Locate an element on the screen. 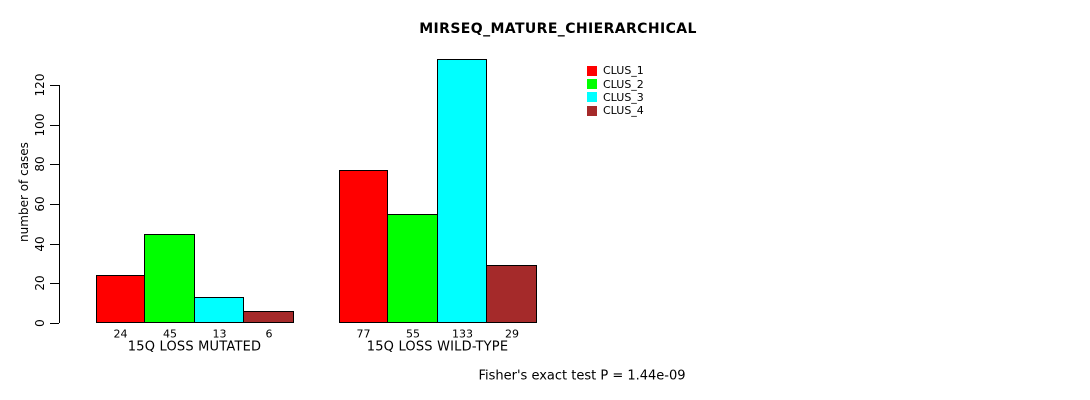 Image resolution: width=1090 pixels, height=400 pixels. bar-clus_1-g2 is located at coordinates (363, 246).